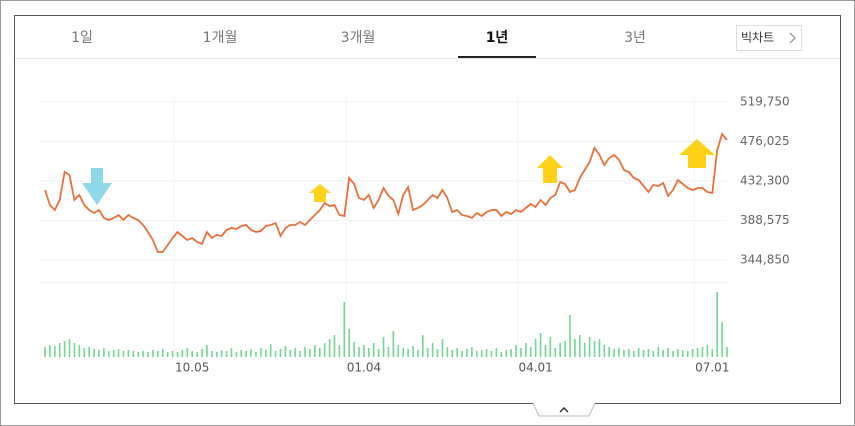  I want to click on y-tick-label: 344,850, so click(765, 260).